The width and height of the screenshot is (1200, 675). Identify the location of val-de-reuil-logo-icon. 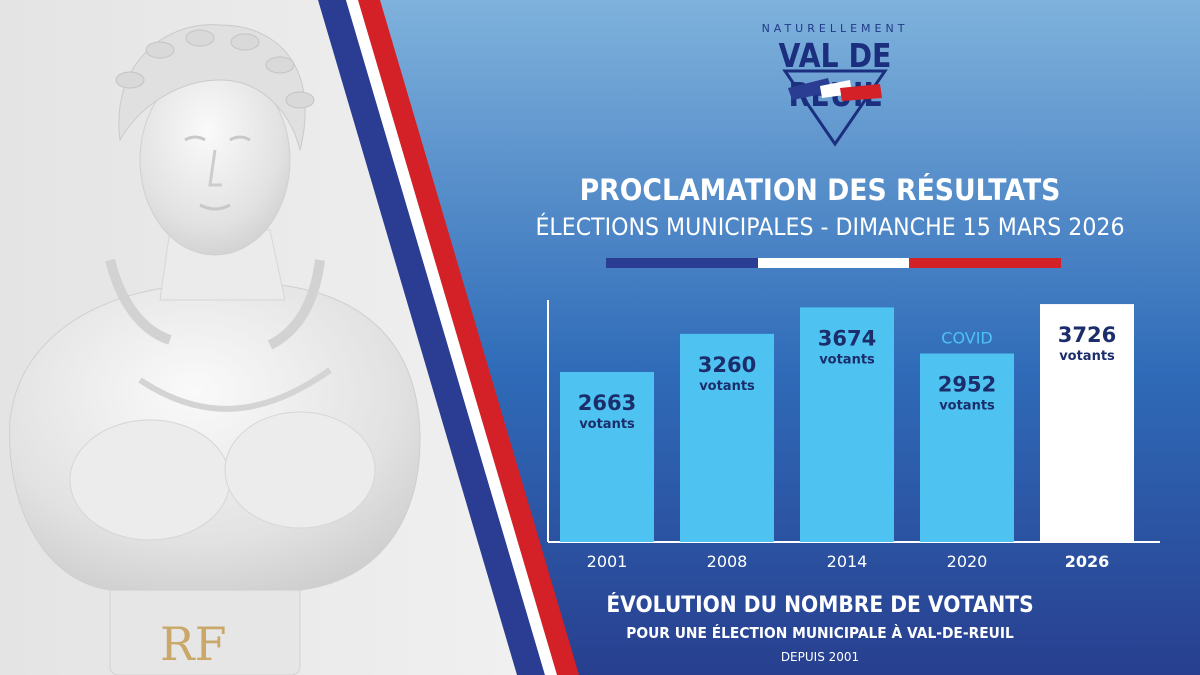
(835, 108).